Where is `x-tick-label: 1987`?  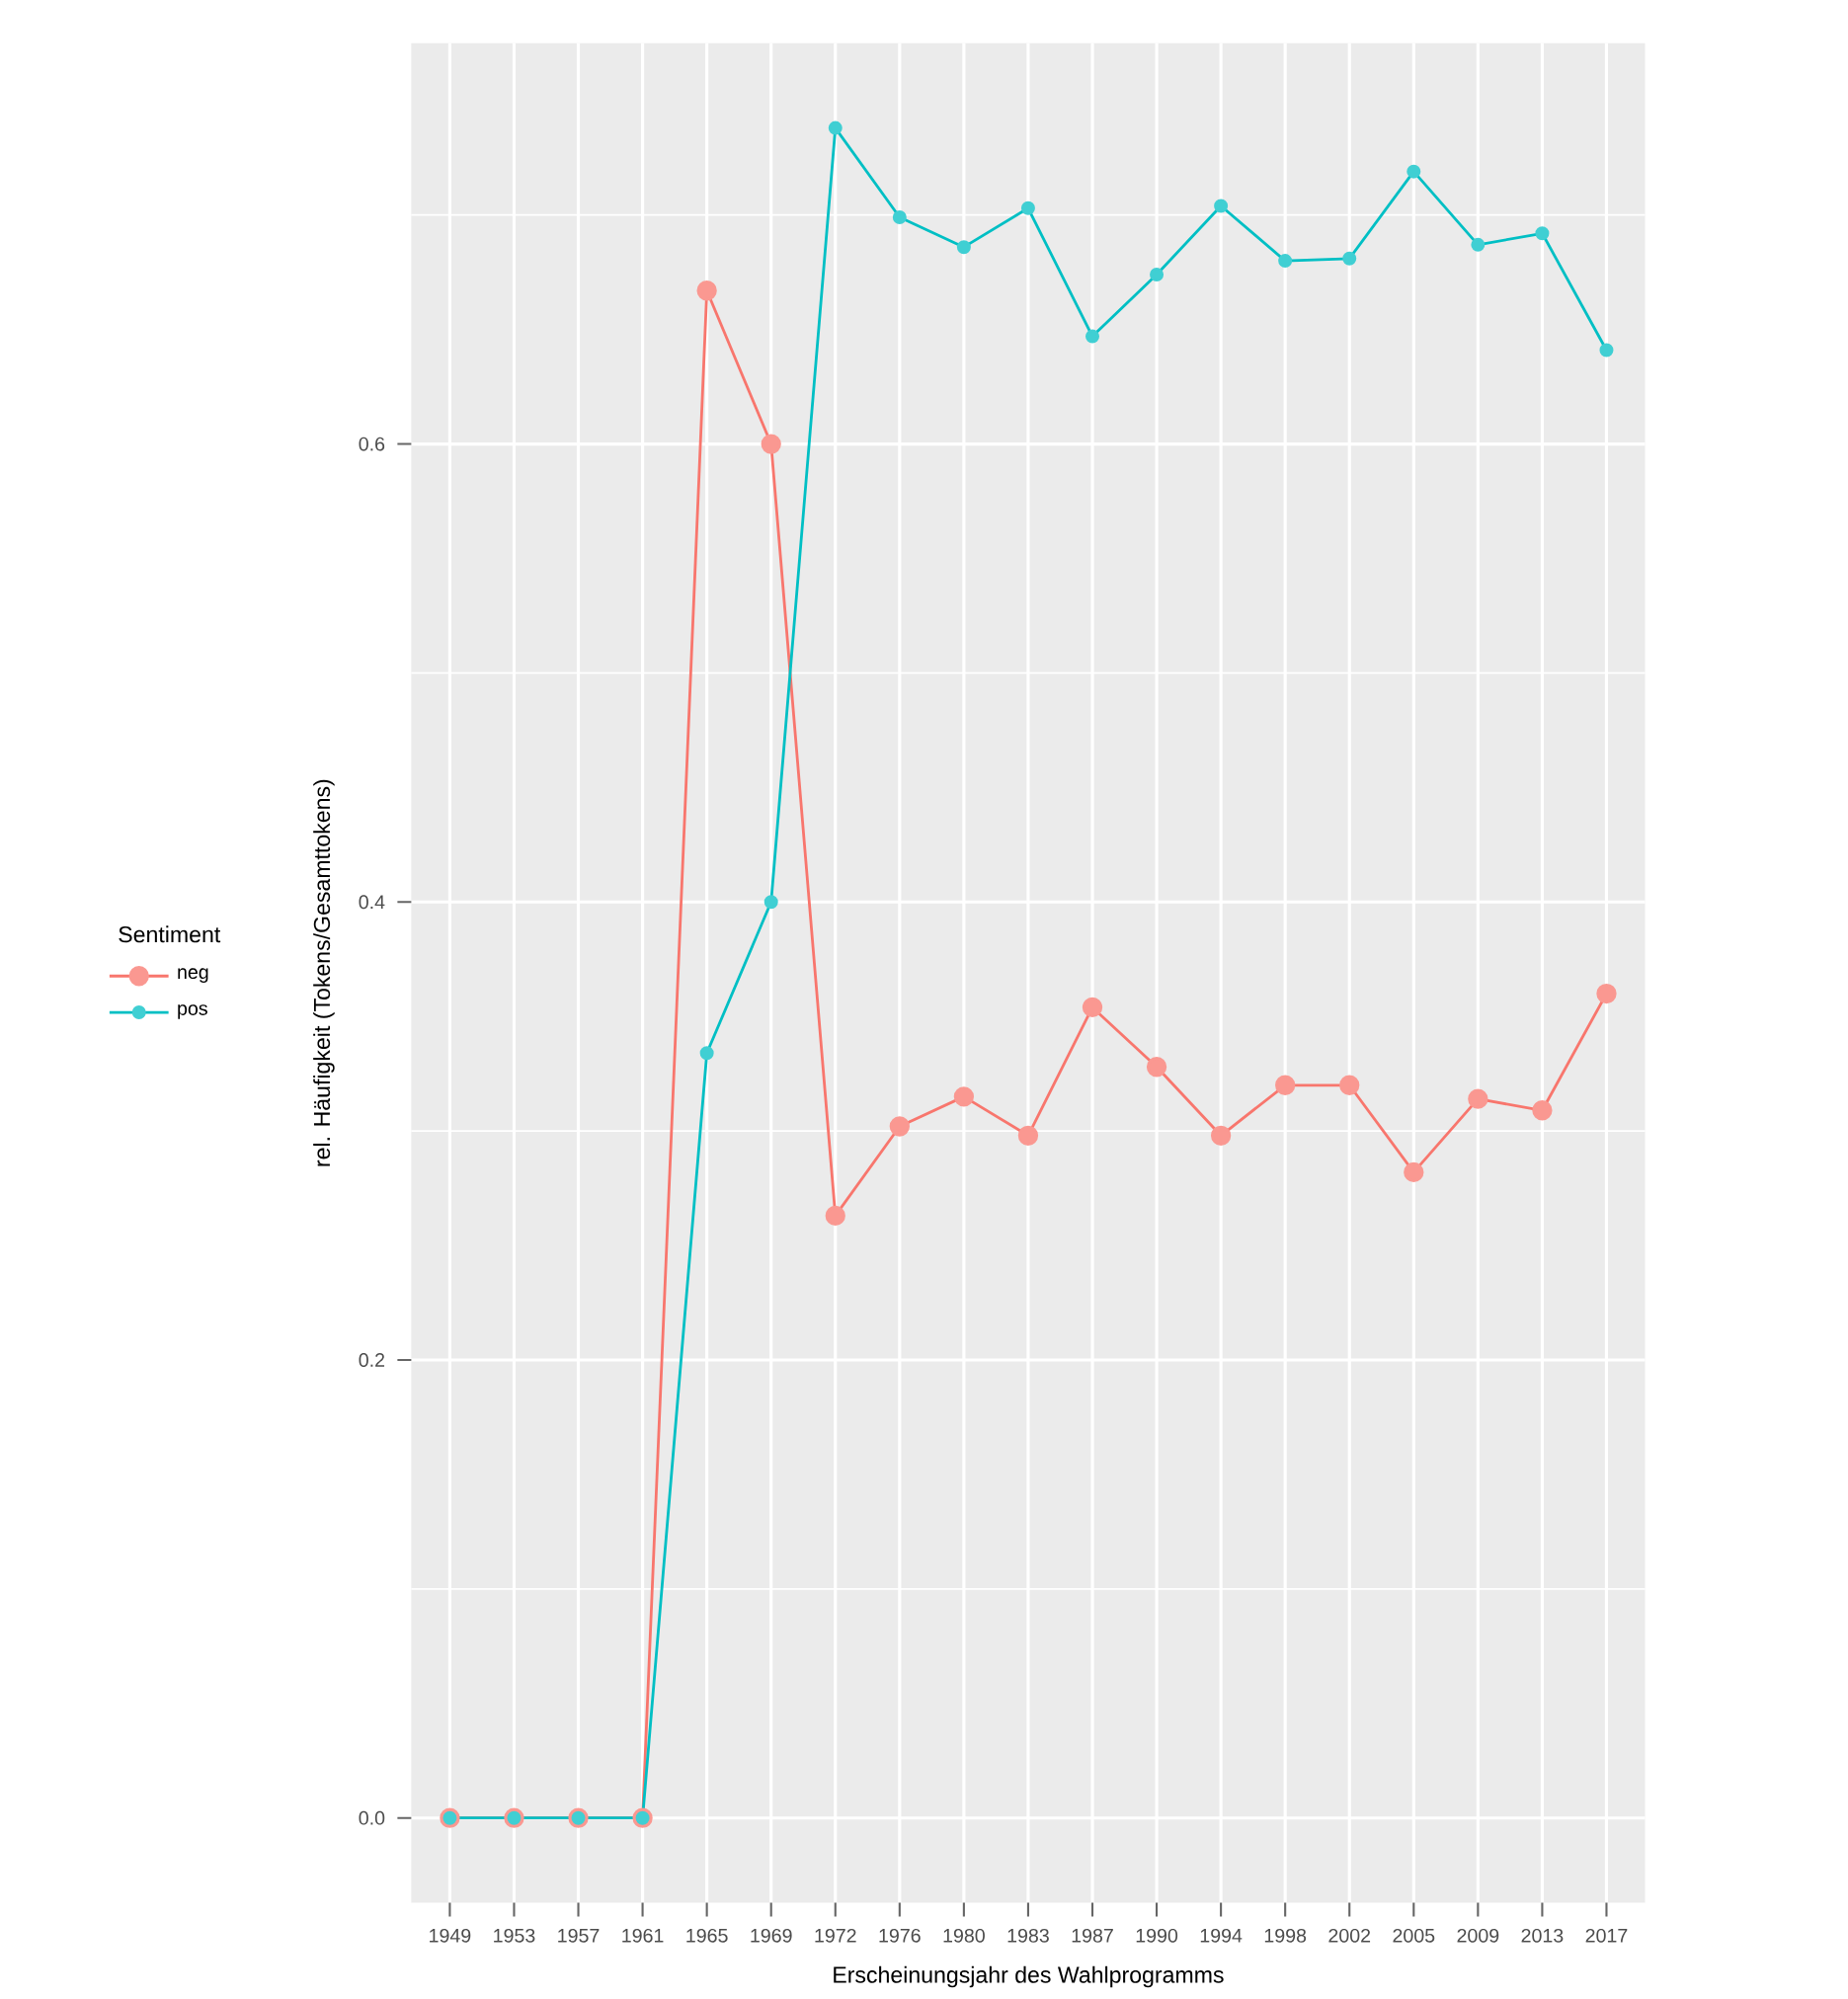 x-tick-label: 1987 is located at coordinates (1092, 1935).